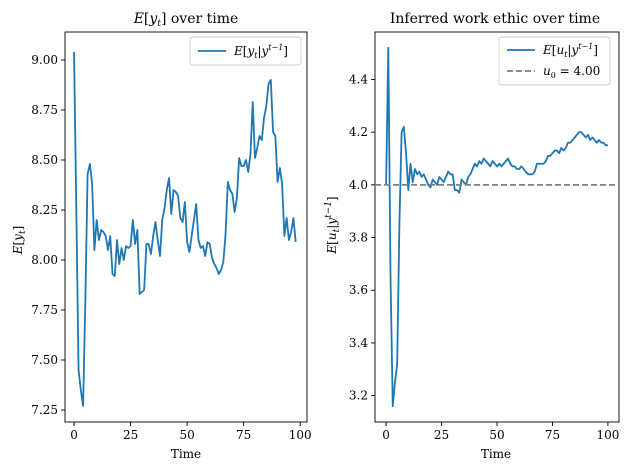 The image size is (629, 470). Describe the element at coordinates (44, 60) in the screenshot. I see `y-tick-label: 9.00` at that location.